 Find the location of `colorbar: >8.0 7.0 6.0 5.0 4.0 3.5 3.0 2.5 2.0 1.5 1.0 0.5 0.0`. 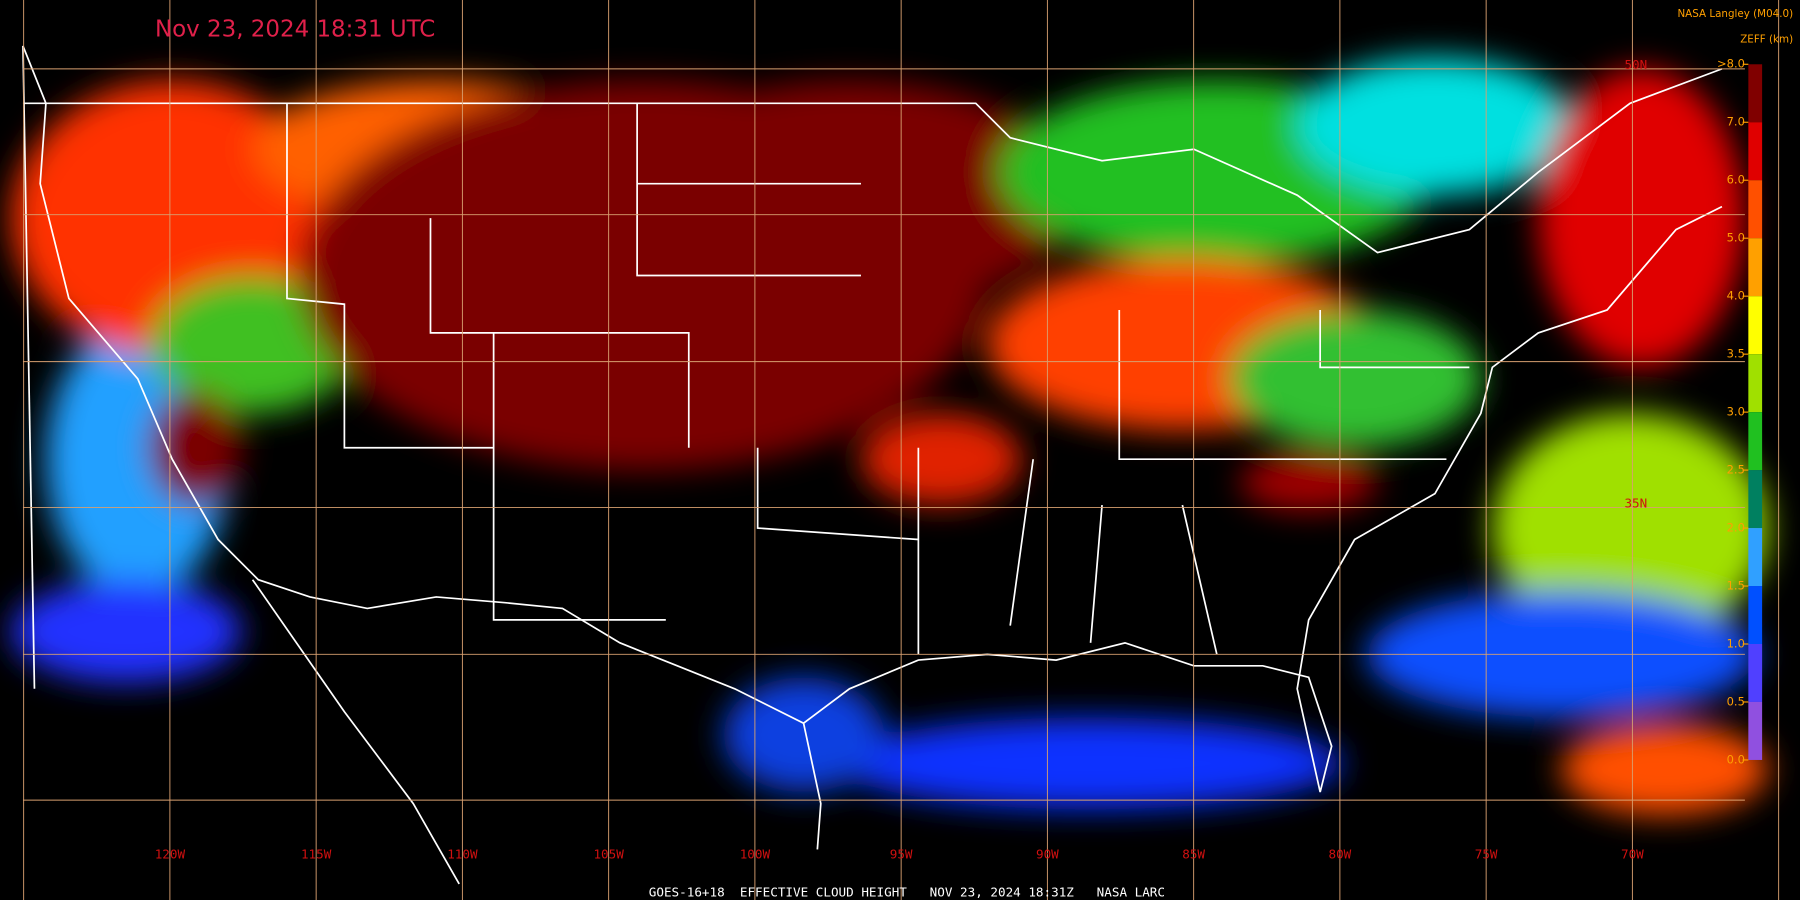

colorbar: >8.0 7.0 6.0 5.0 4.0 3.5 3.0 2.5 2.0 1.5 1.0 0.5 0.0 is located at coordinates (1740, 411).